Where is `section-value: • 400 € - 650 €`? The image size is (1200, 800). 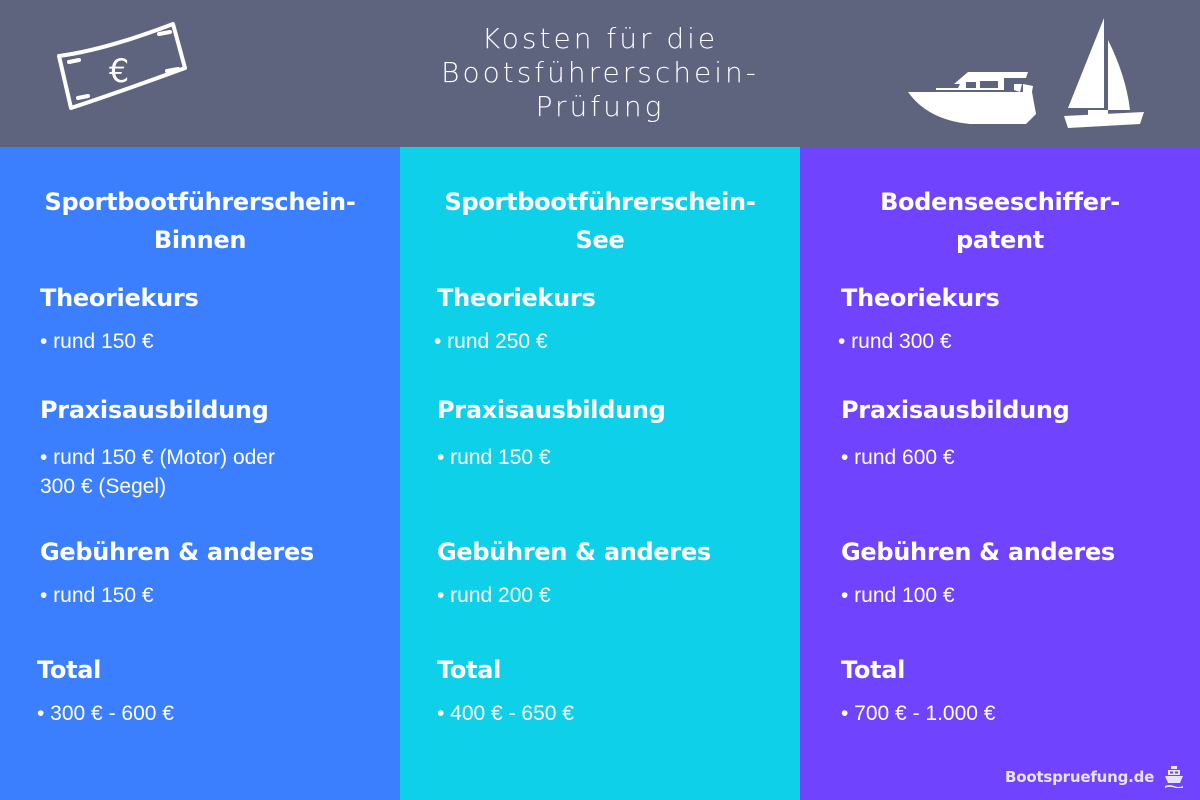 section-value: • 400 € - 650 € is located at coordinates (505, 713).